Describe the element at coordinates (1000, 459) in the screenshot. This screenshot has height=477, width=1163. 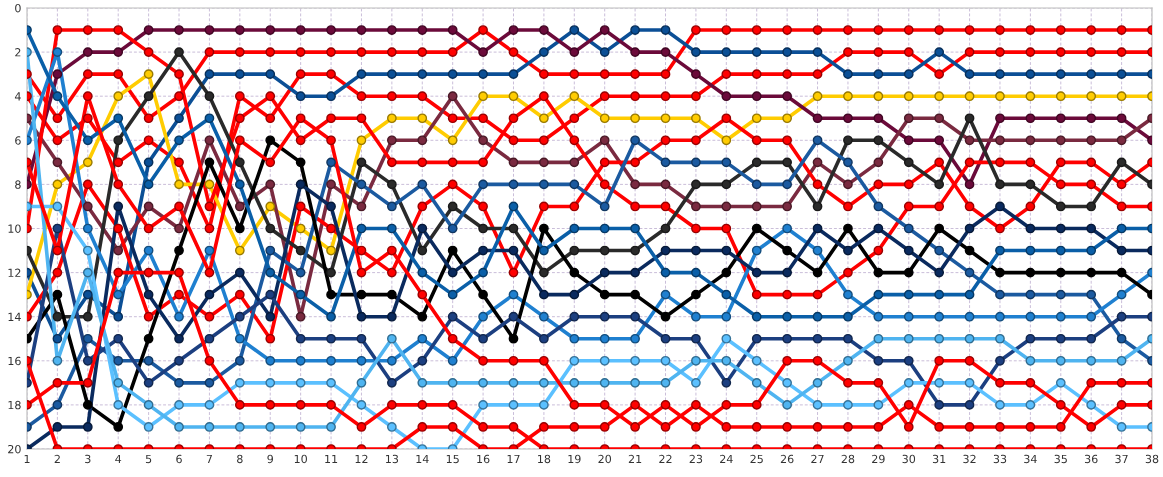
I see `x-tick-label: 33` at that location.